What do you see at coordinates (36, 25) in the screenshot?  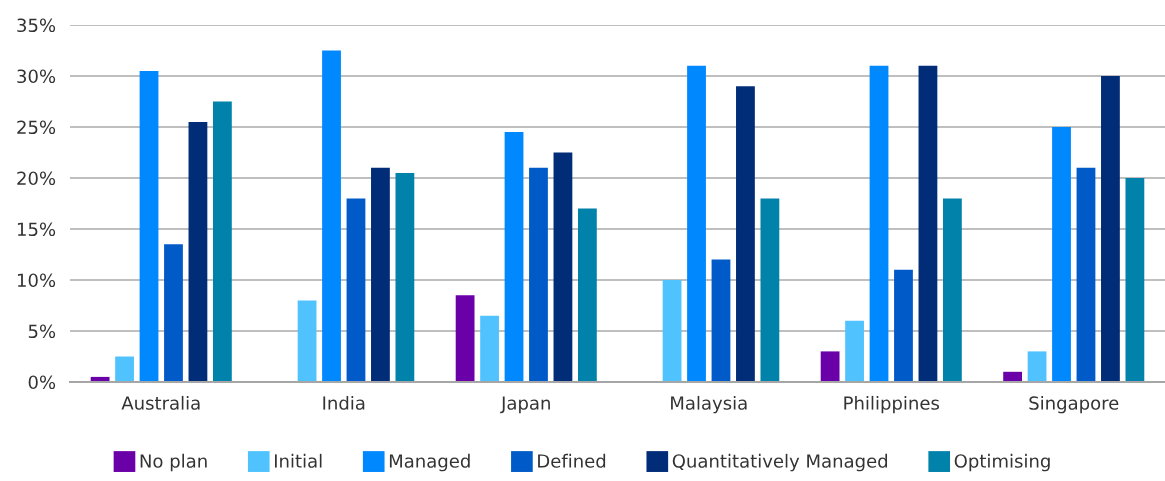 I see `y-tick-label: 35%` at bounding box center [36, 25].